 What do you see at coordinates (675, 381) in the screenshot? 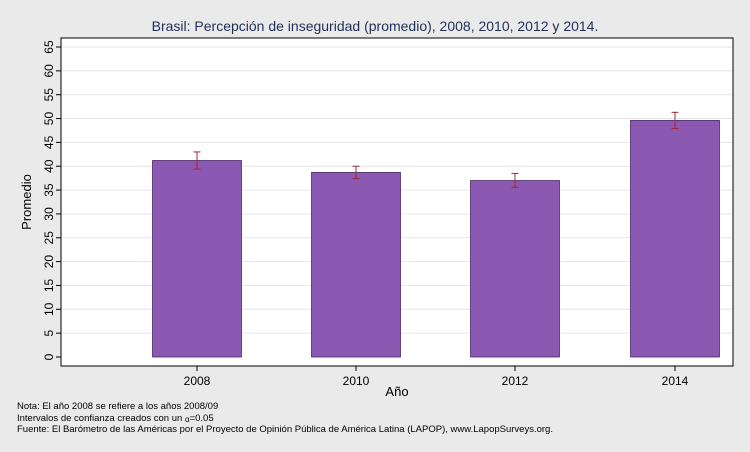
I see `x-tick-label: 2014` at bounding box center [675, 381].